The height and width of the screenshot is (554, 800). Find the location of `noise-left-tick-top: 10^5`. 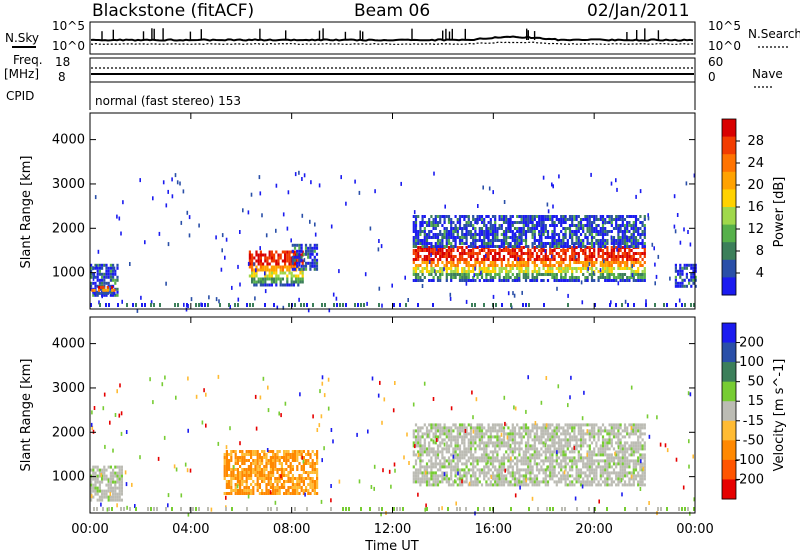

noise-left-tick-top: 10^5 is located at coordinates (68, 26).